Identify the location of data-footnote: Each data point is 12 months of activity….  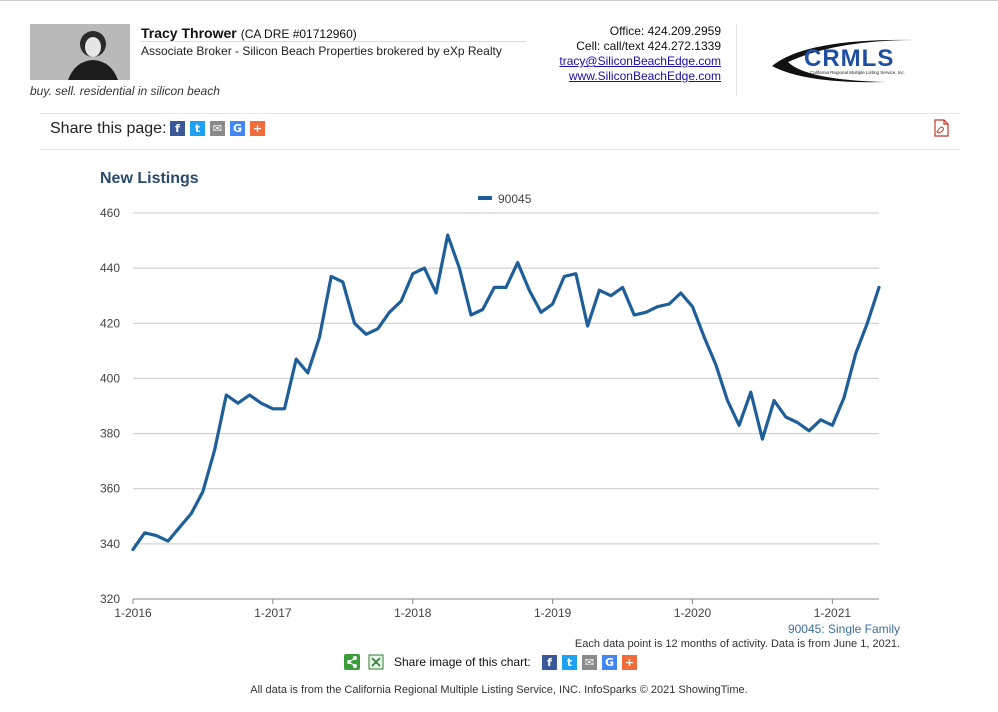
(737, 644).